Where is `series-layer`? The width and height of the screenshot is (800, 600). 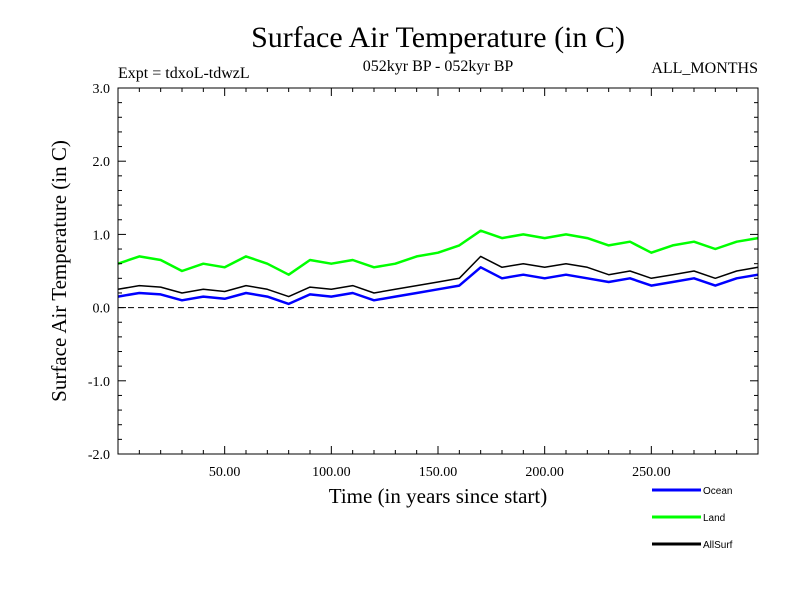
series-layer is located at coordinates (438, 267).